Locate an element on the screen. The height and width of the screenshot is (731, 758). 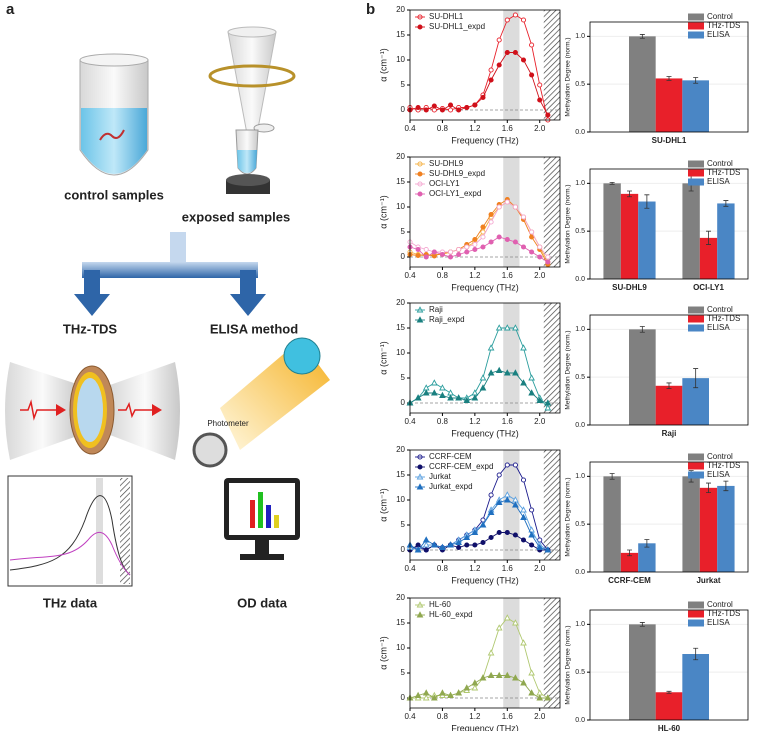
legend-label: HL-60 is located at coordinates (440, 604).